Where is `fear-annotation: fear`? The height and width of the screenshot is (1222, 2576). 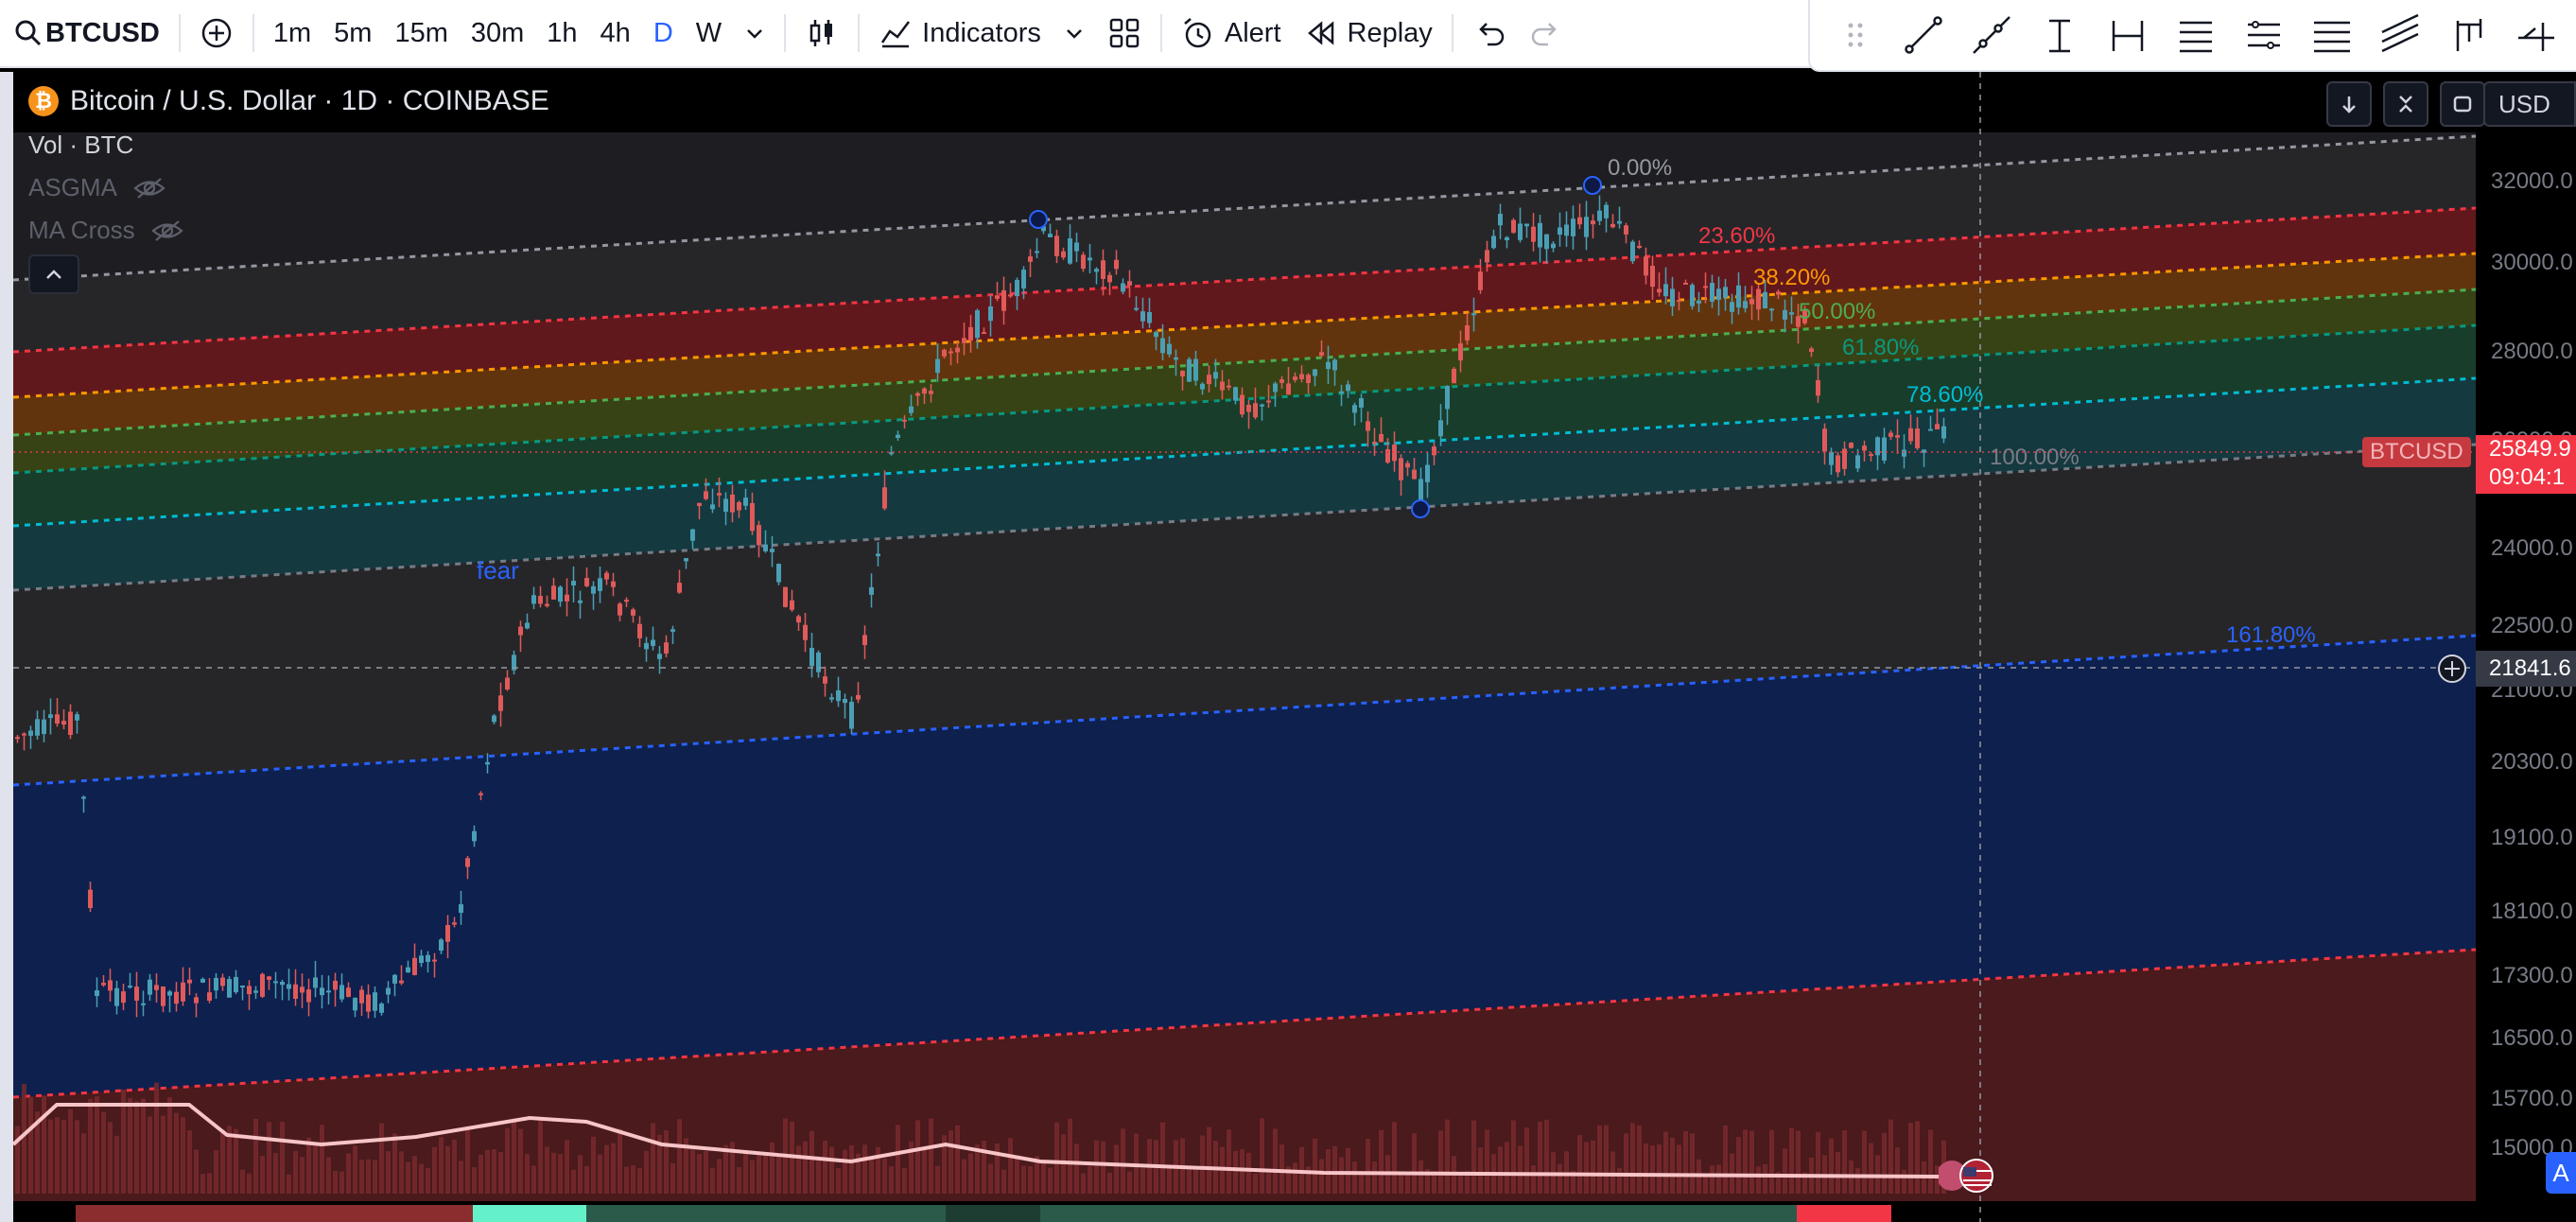 fear-annotation: fear is located at coordinates (498, 571).